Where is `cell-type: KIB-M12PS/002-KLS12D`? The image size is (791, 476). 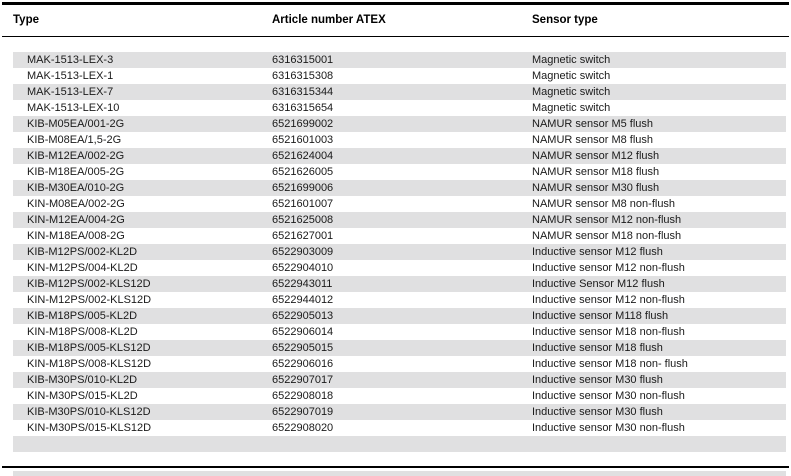 cell-type: KIB-M12PS/002-KLS12D is located at coordinates (89, 284).